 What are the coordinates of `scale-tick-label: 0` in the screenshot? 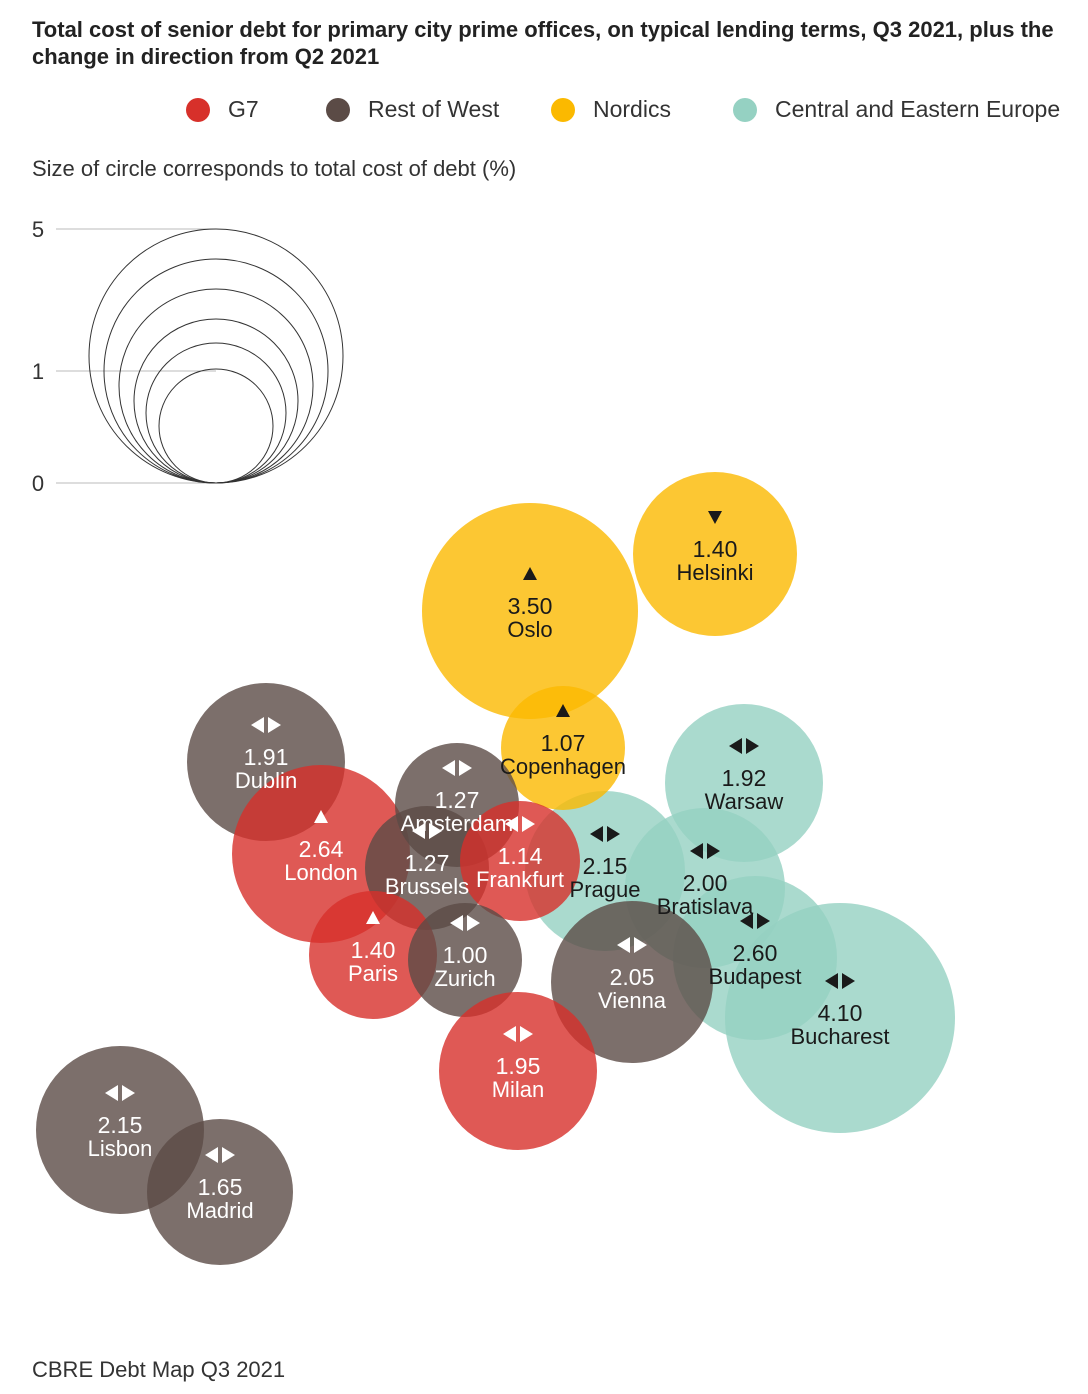 It's located at (38, 483).